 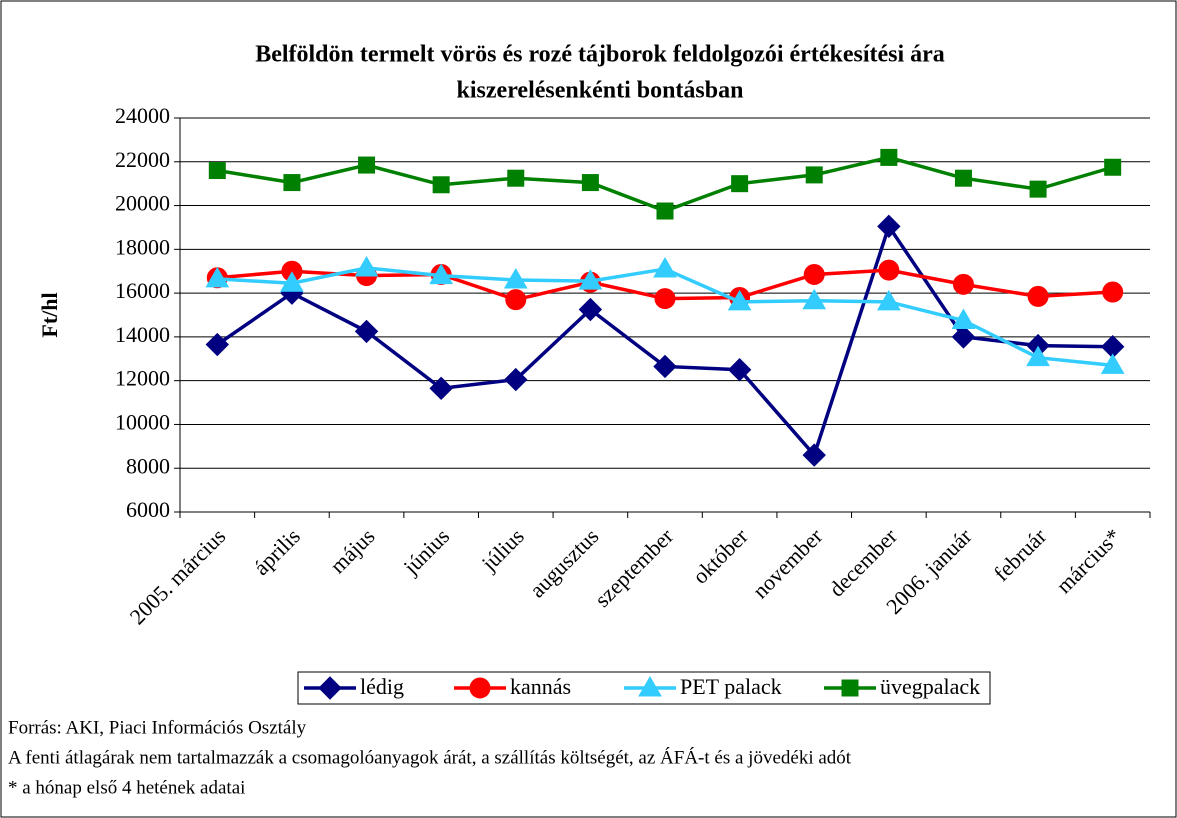 What do you see at coordinates (148, 465) in the screenshot?
I see `y-tick-label: 8000` at bounding box center [148, 465].